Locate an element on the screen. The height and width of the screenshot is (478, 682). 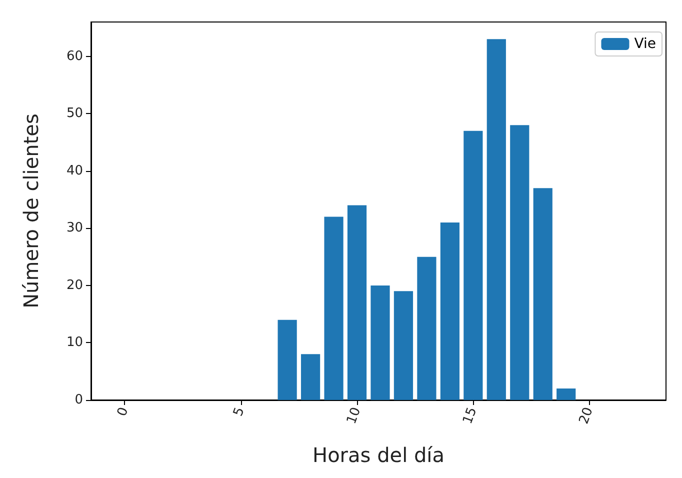
x-axis-title: Horas del día is located at coordinates (378, 455).